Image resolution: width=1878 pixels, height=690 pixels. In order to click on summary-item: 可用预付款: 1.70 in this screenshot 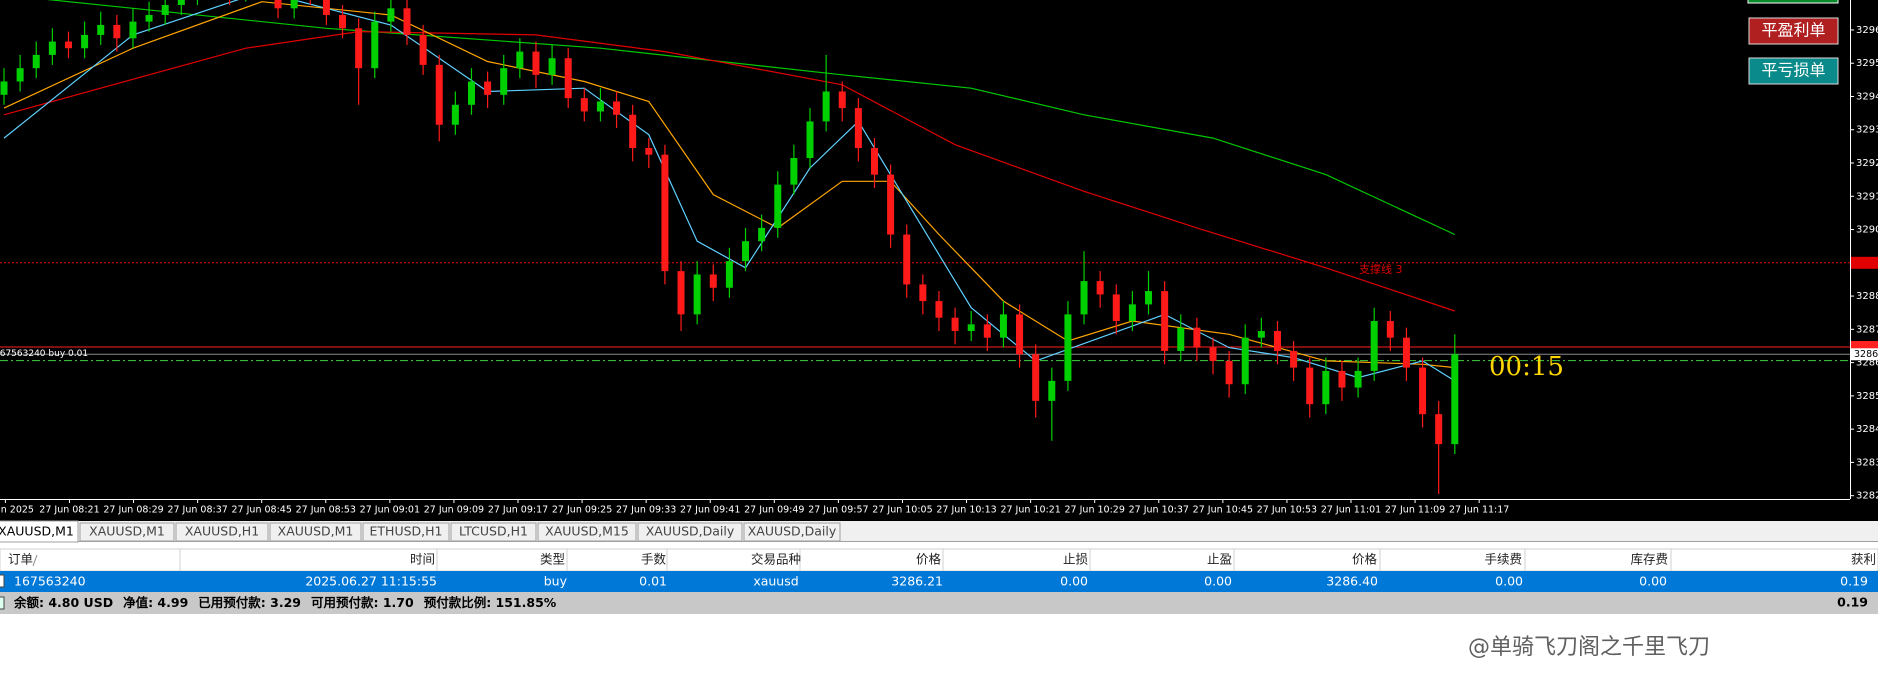, I will do `click(362, 602)`.